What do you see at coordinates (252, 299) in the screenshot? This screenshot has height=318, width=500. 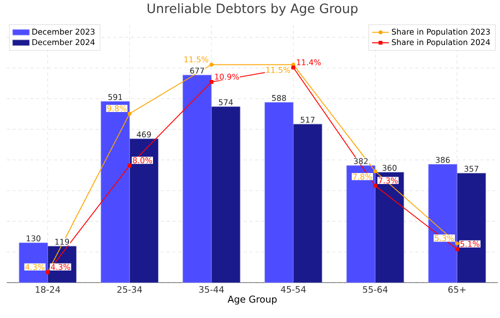 I see `x-axis-title: Age Group` at bounding box center [252, 299].